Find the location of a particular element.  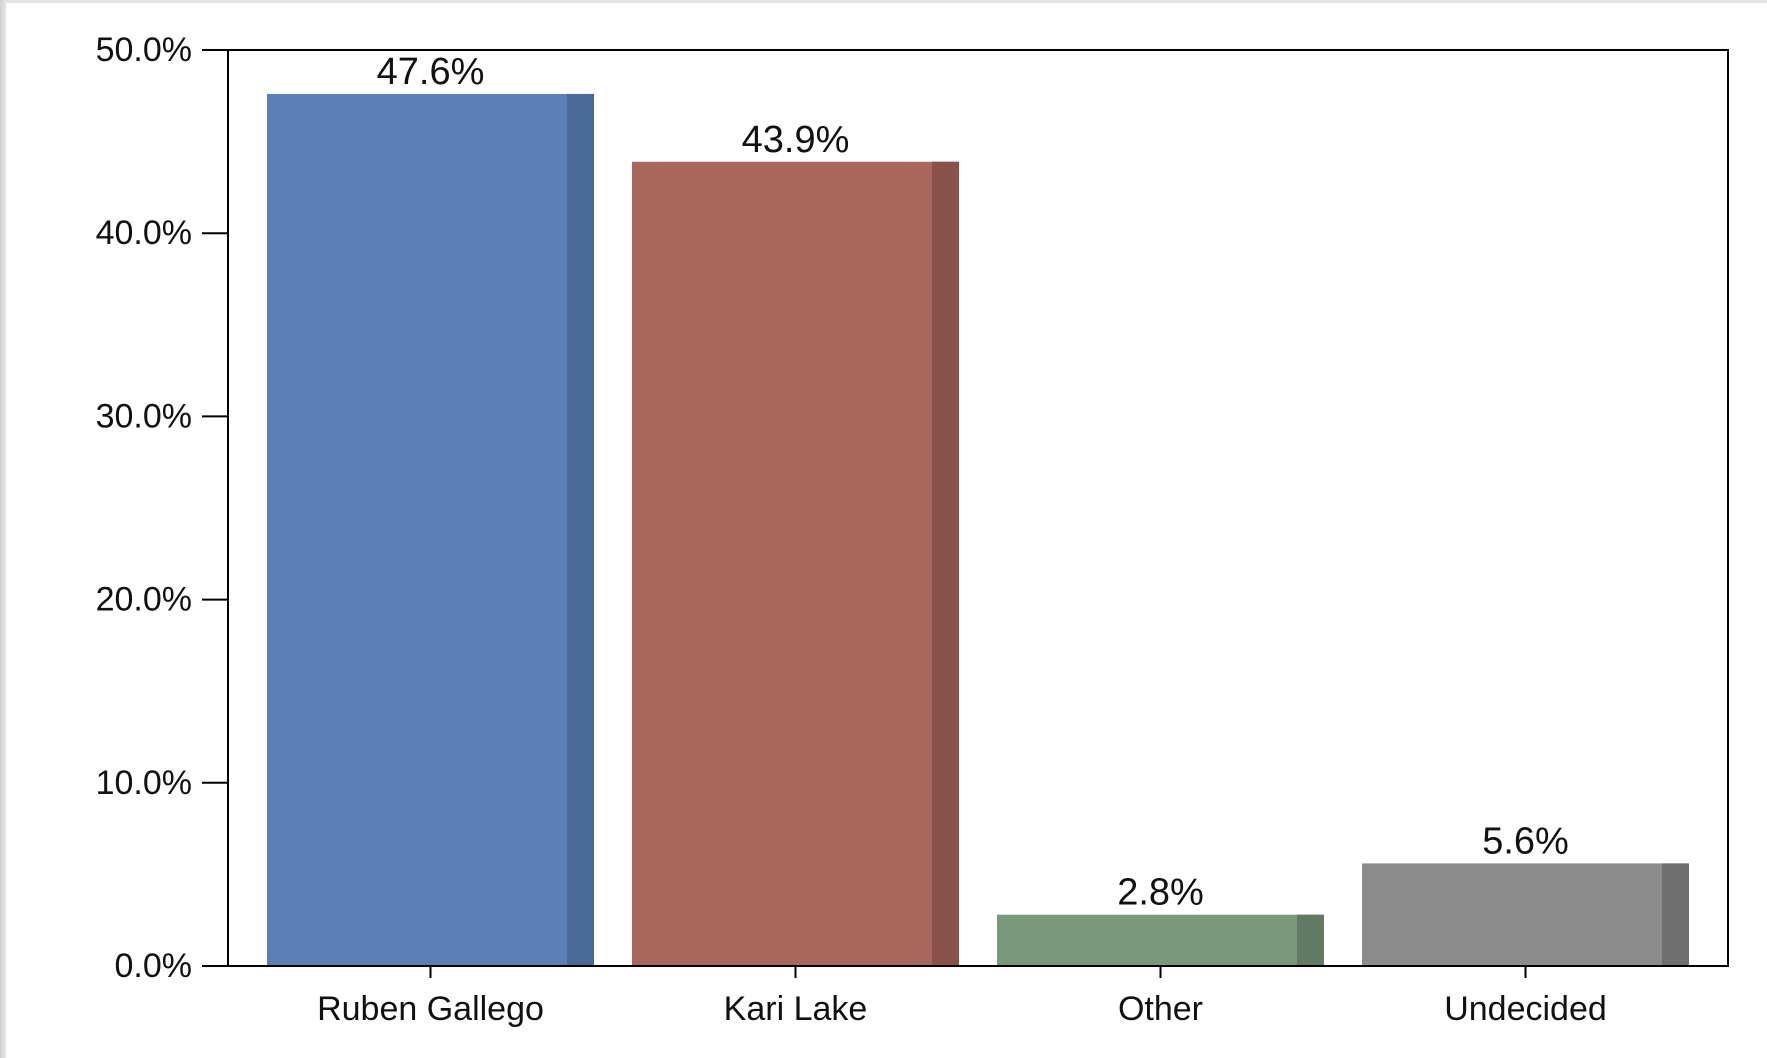

y-tick-label: 30.0% is located at coordinates (144, 416).